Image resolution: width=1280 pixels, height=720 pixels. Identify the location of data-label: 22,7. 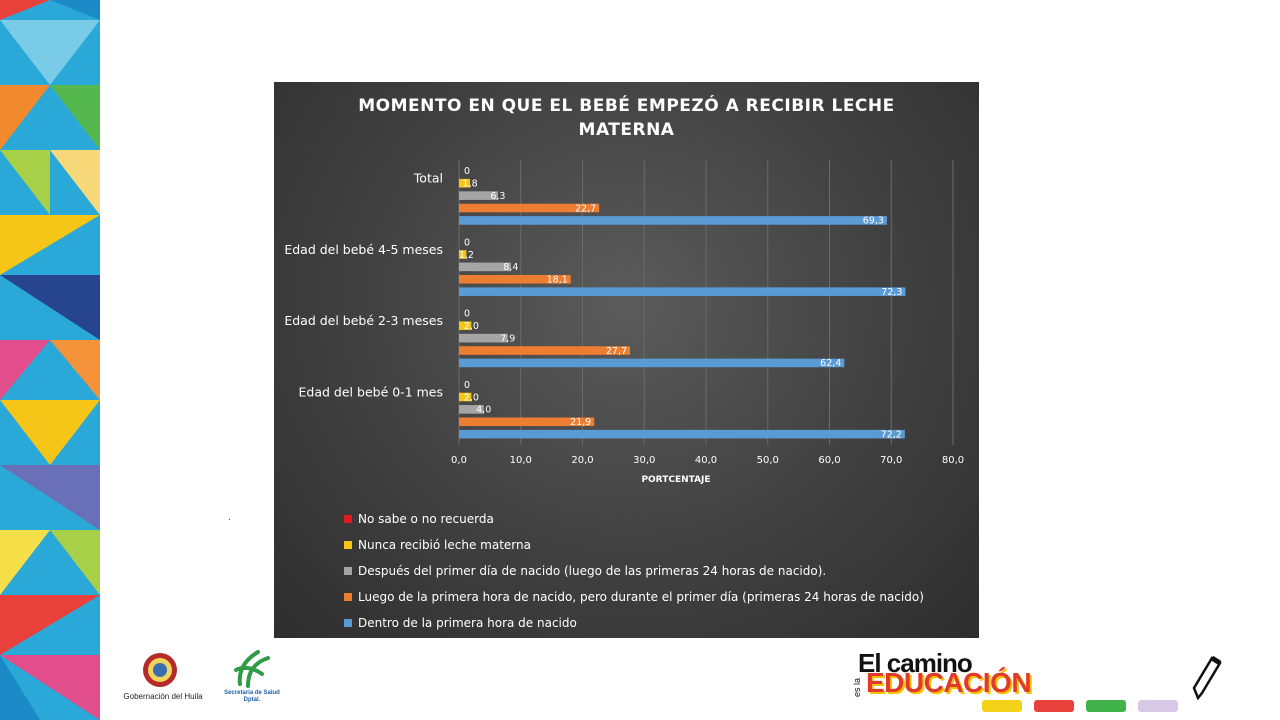
(585, 208).